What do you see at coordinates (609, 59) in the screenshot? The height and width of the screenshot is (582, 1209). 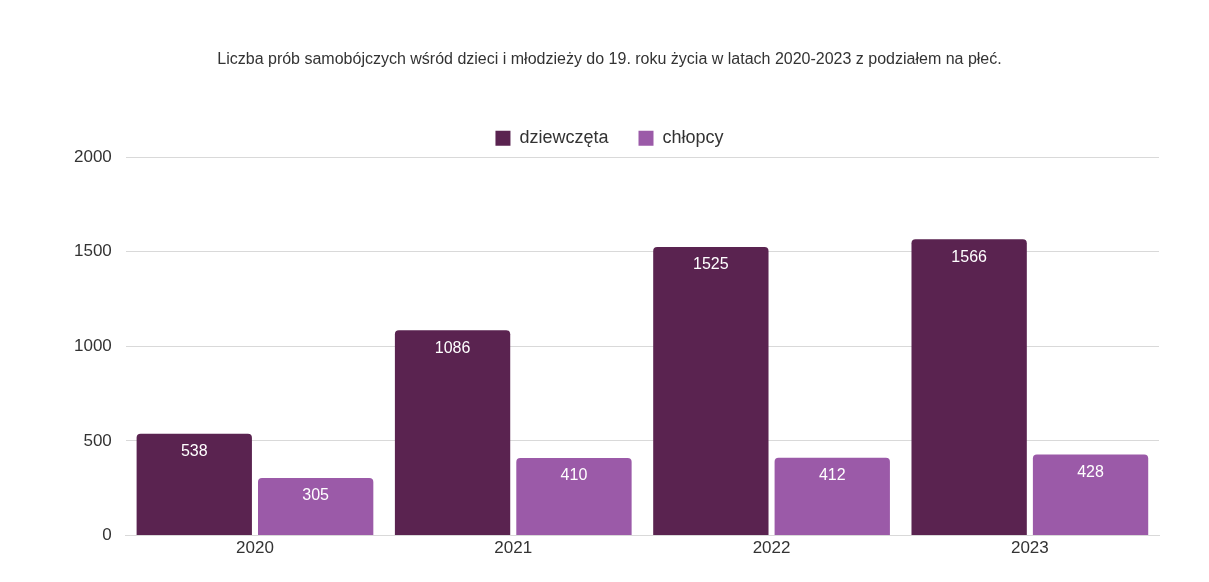 I see `chart-title: Liczba prób samobójczych wśród dzieci i młodzieży do 19. roku życia w latach 2020-2023 z podziałem na płeć.` at bounding box center [609, 59].